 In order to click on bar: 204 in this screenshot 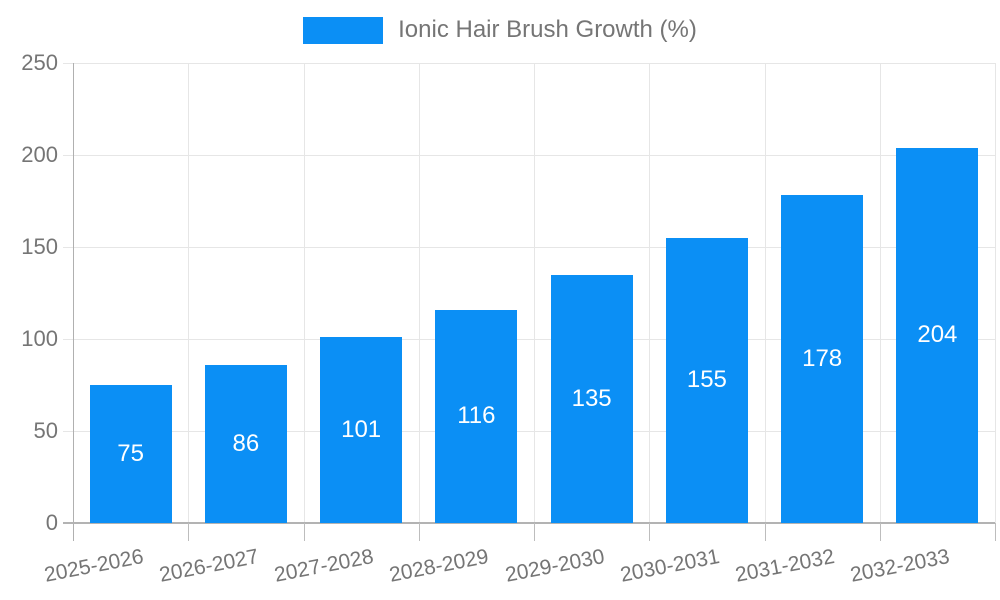, I will do `click(937, 335)`.